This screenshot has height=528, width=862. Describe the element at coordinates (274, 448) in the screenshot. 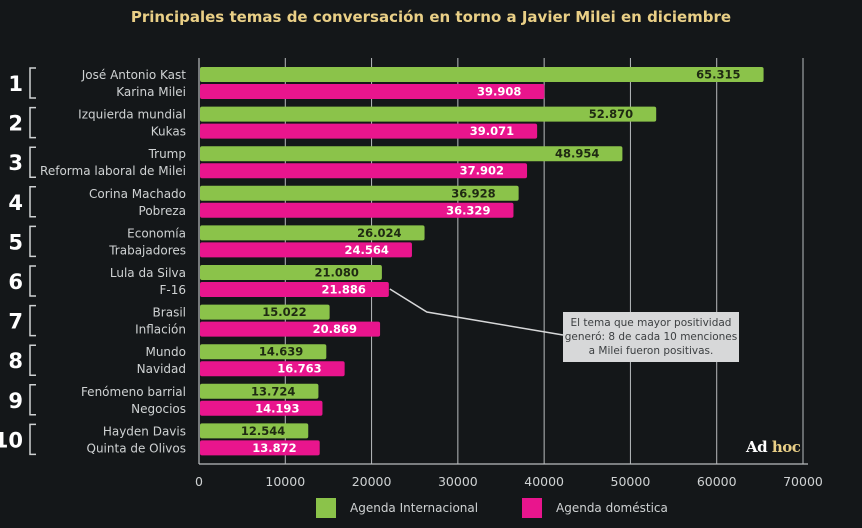

I see `value-label-domestic: 13.872` at that location.